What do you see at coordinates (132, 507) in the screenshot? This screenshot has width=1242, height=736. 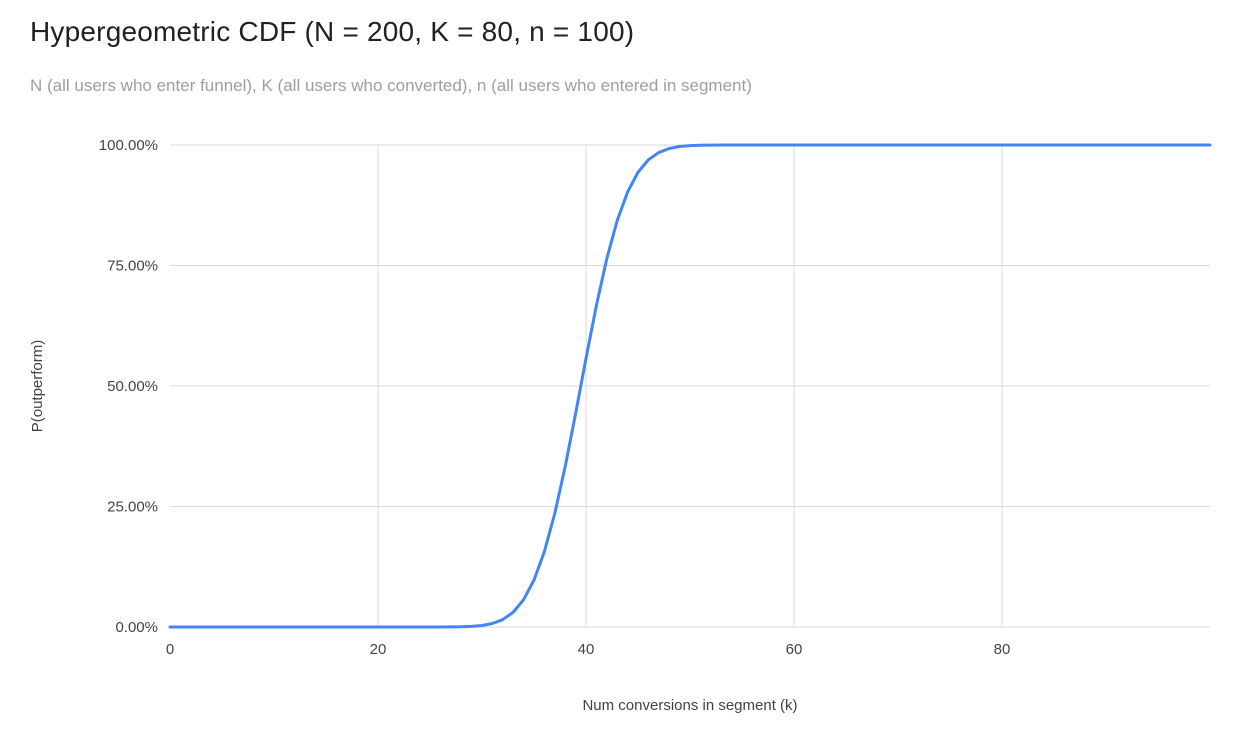 I see `y-tick-label: 25.00%` at bounding box center [132, 507].